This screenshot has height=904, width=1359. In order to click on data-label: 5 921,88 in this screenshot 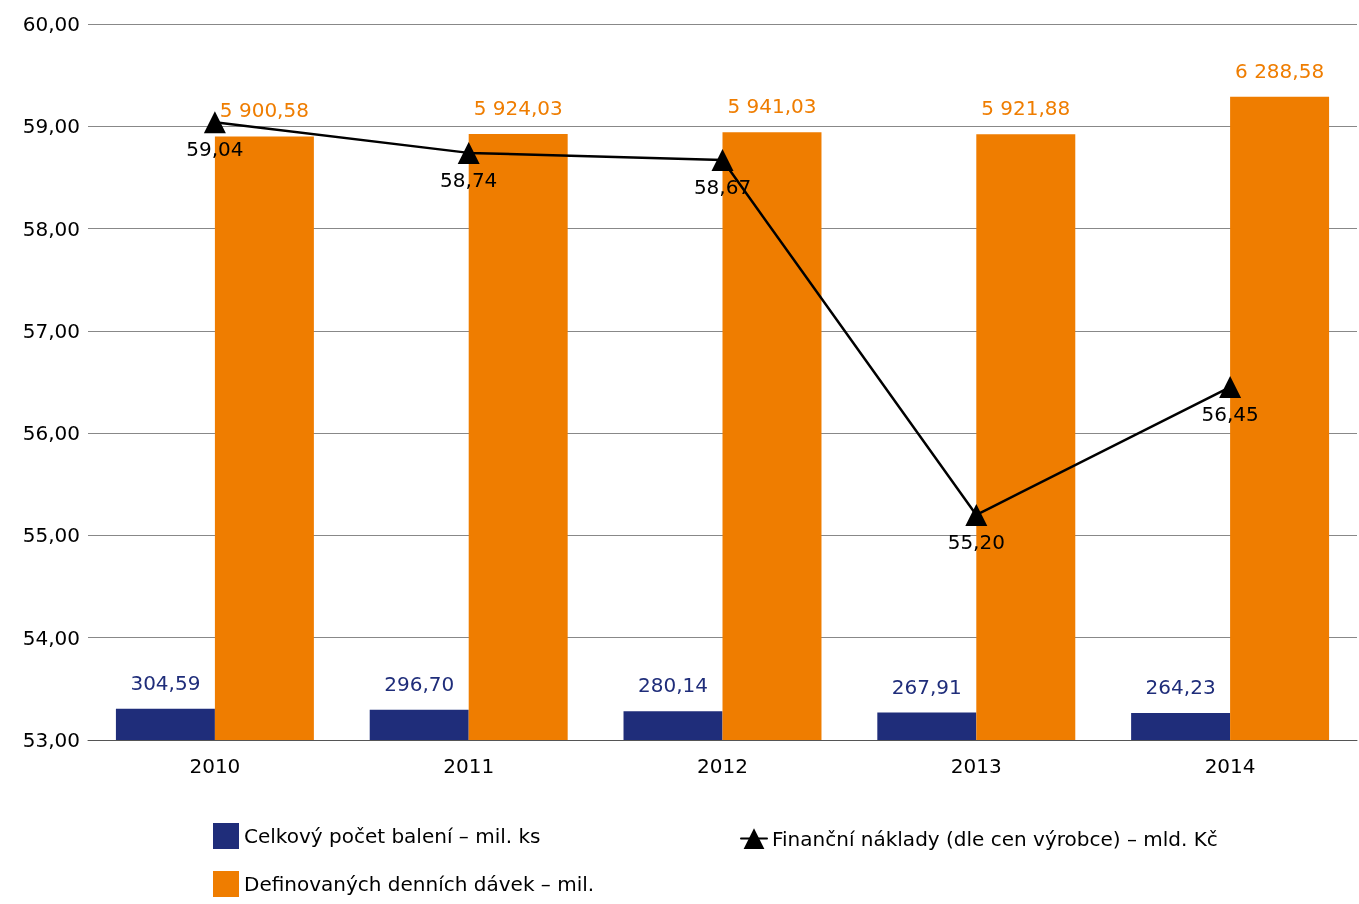, I will do `click(1026, 108)`.